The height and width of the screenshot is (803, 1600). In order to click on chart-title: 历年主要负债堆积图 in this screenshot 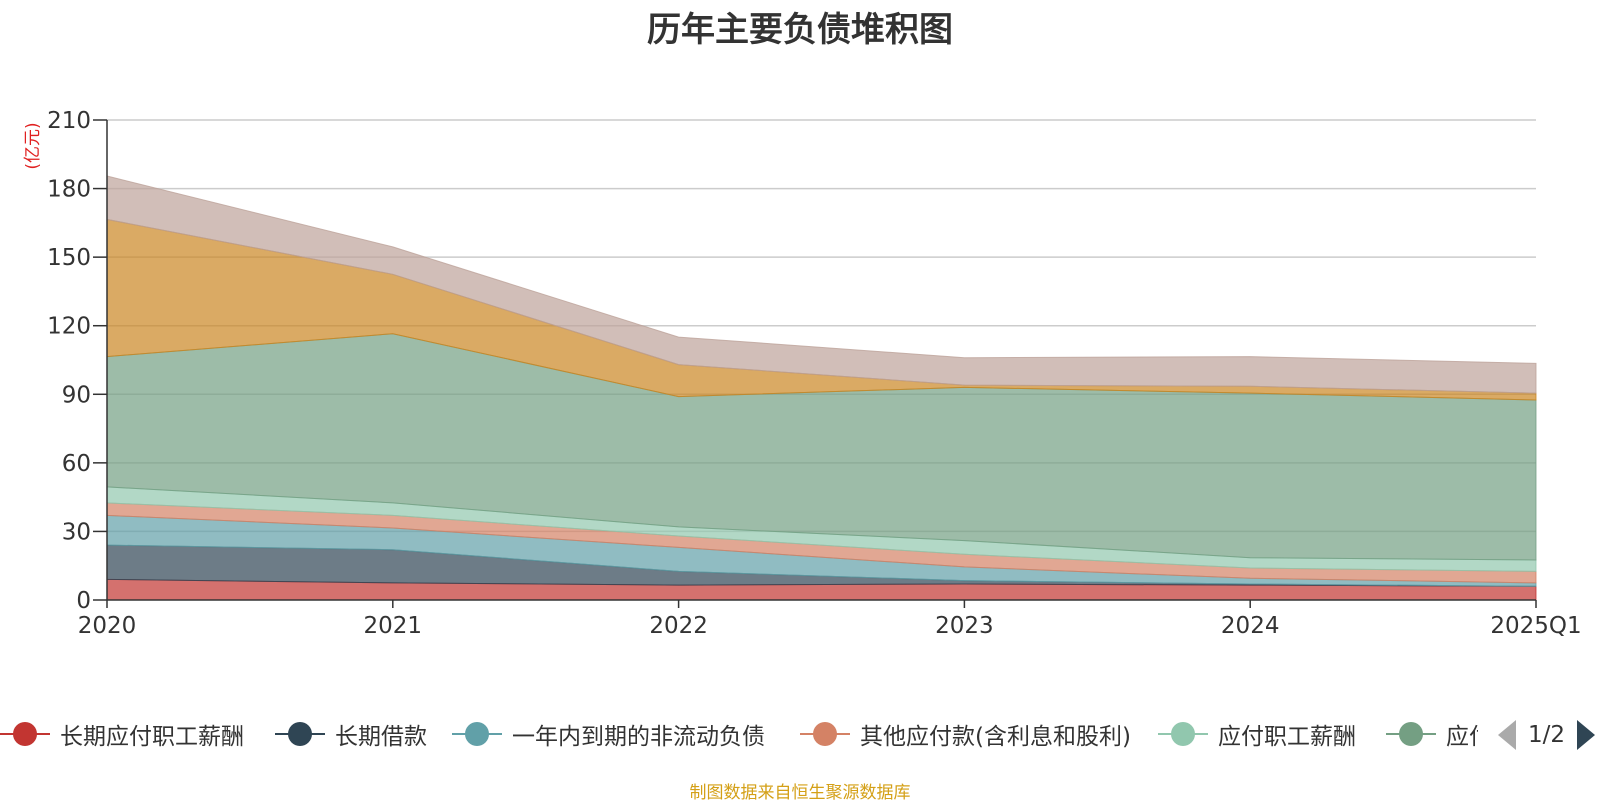, I will do `click(800, 30)`.